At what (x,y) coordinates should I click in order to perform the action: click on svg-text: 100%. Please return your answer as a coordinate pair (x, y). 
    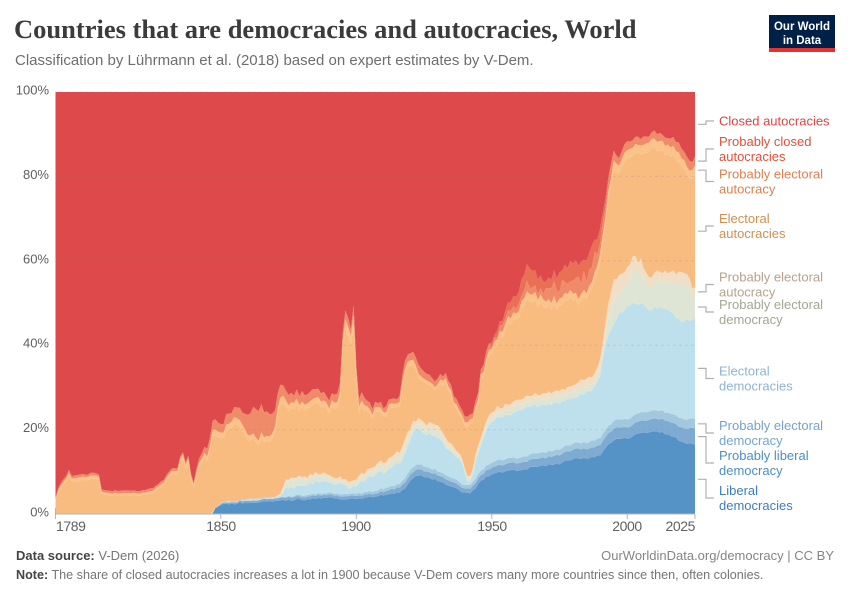
    Looking at the image, I should click on (33, 90).